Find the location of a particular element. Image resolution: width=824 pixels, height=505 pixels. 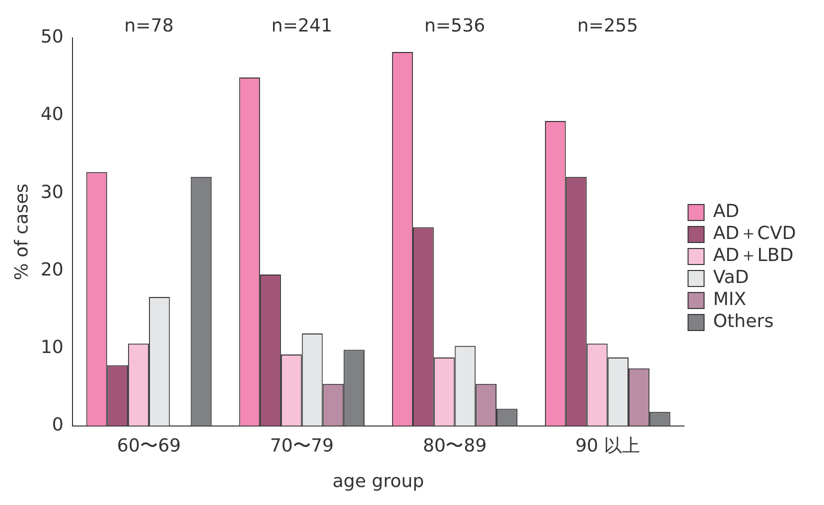

x-axis-title: age group is located at coordinates (378, 481).